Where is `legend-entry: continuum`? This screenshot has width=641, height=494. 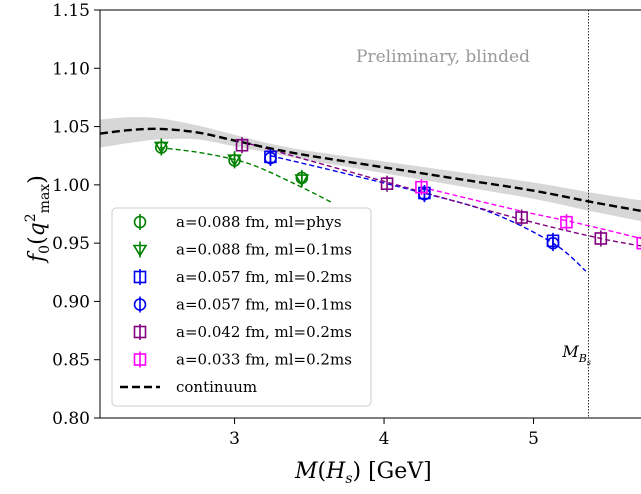 legend-entry: continuum is located at coordinates (188, 387).